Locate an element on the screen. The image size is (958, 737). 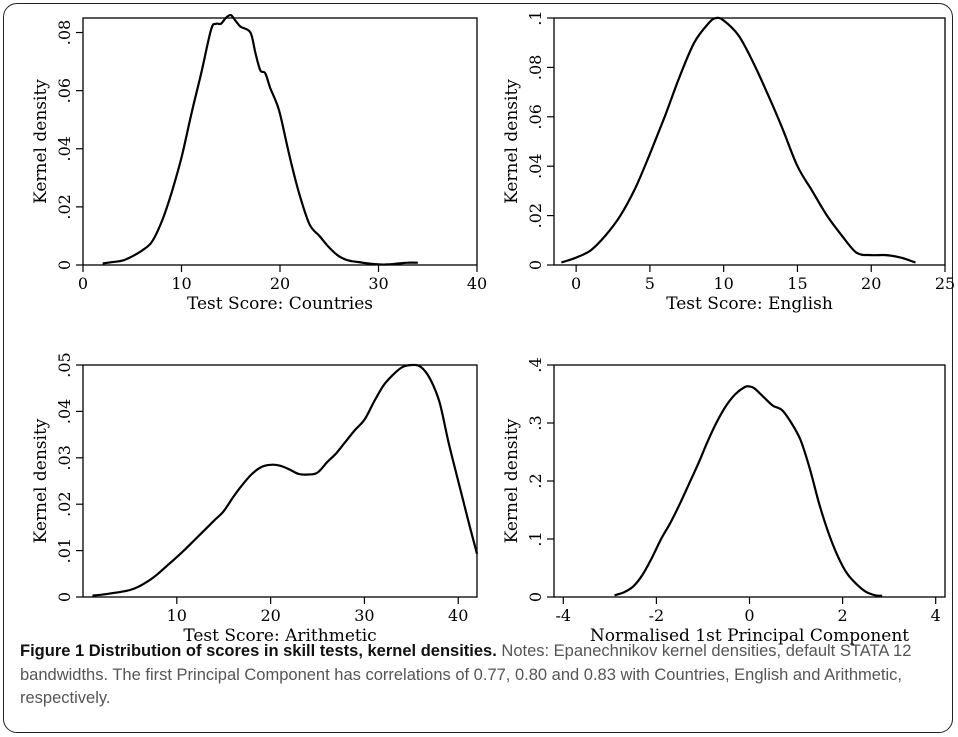
x-axis-title: Test Score: Arithmetic is located at coordinates (279, 636).